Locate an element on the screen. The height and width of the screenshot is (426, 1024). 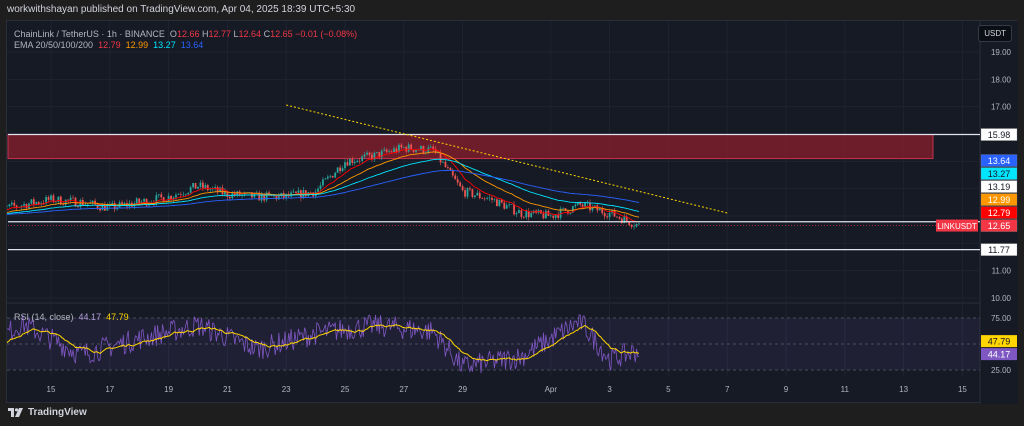
price-tick-label: 10.00 is located at coordinates (1001, 298).